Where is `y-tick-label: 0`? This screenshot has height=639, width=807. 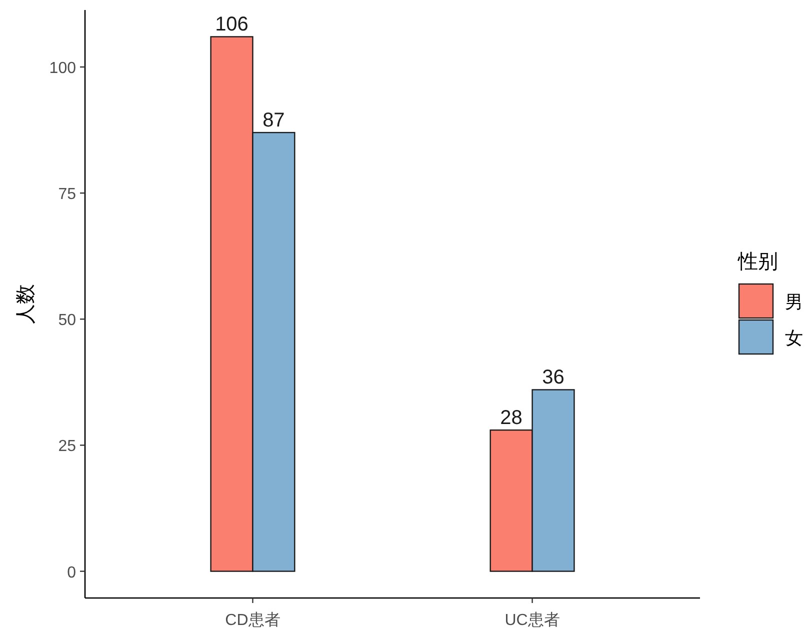 y-tick-label: 0 is located at coordinates (71, 573).